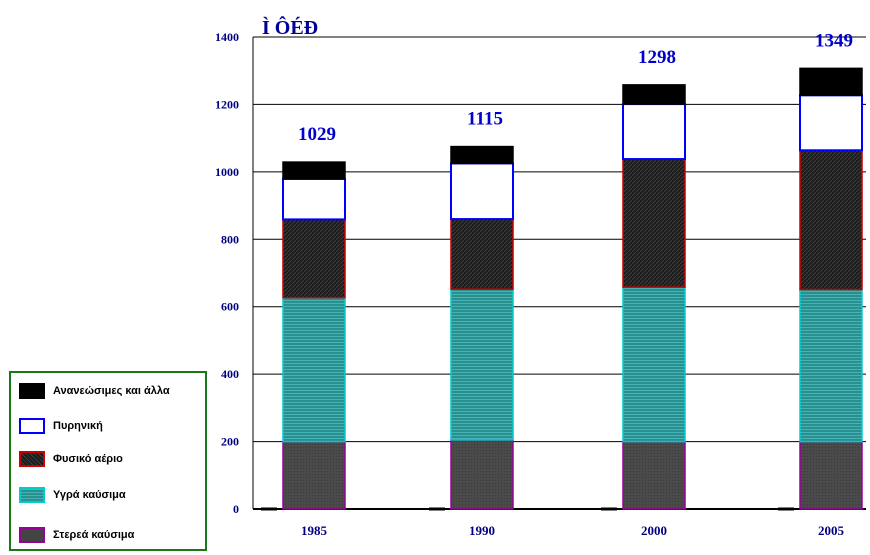  I want to click on legend-item: Στερεά καύσιμα, so click(76, 535).